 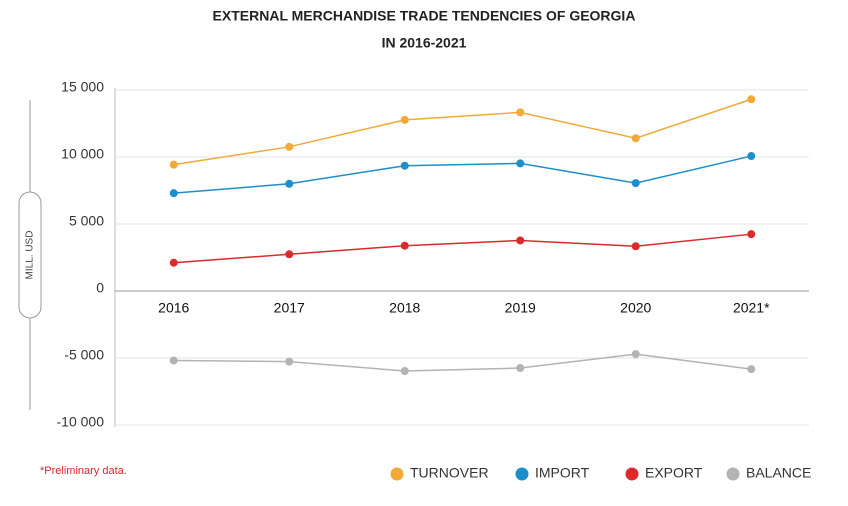 What do you see at coordinates (562, 473) in the screenshot?
I see `legend-label: IMPORT` at bounding box center [562, 473].